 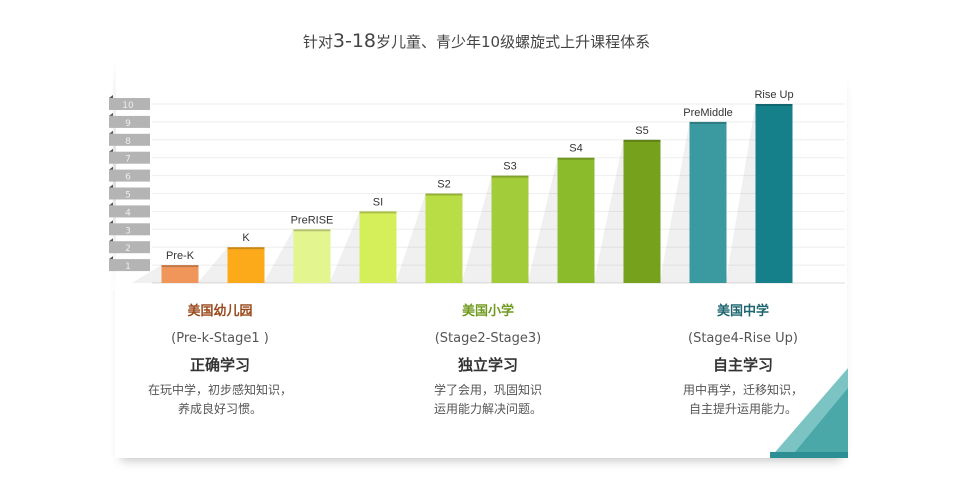 I want to click on y-tick-label: 4, so click(x=128, y=213).